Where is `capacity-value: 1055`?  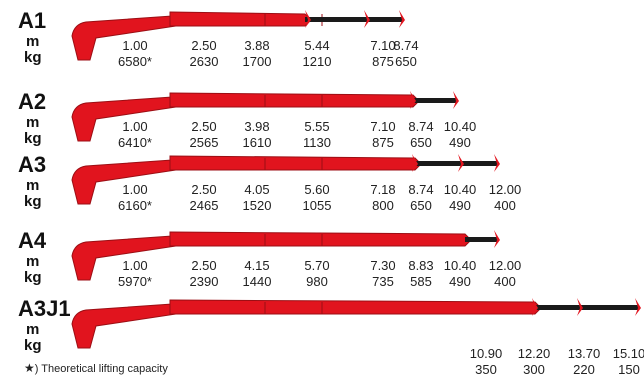
capacity-value: 1055 is located at coordinates (317, 205).